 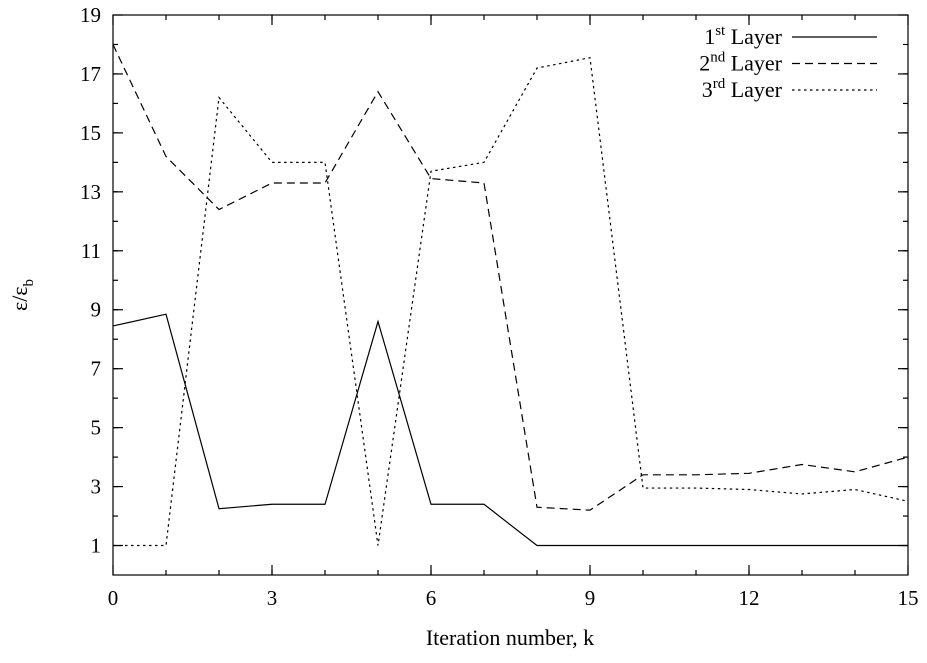 What do you see at coordinates (513, 598) in the screenshot?
I see `x-tick-labels: 0 3 6 9 12 15` at bounding box center [513, 598].